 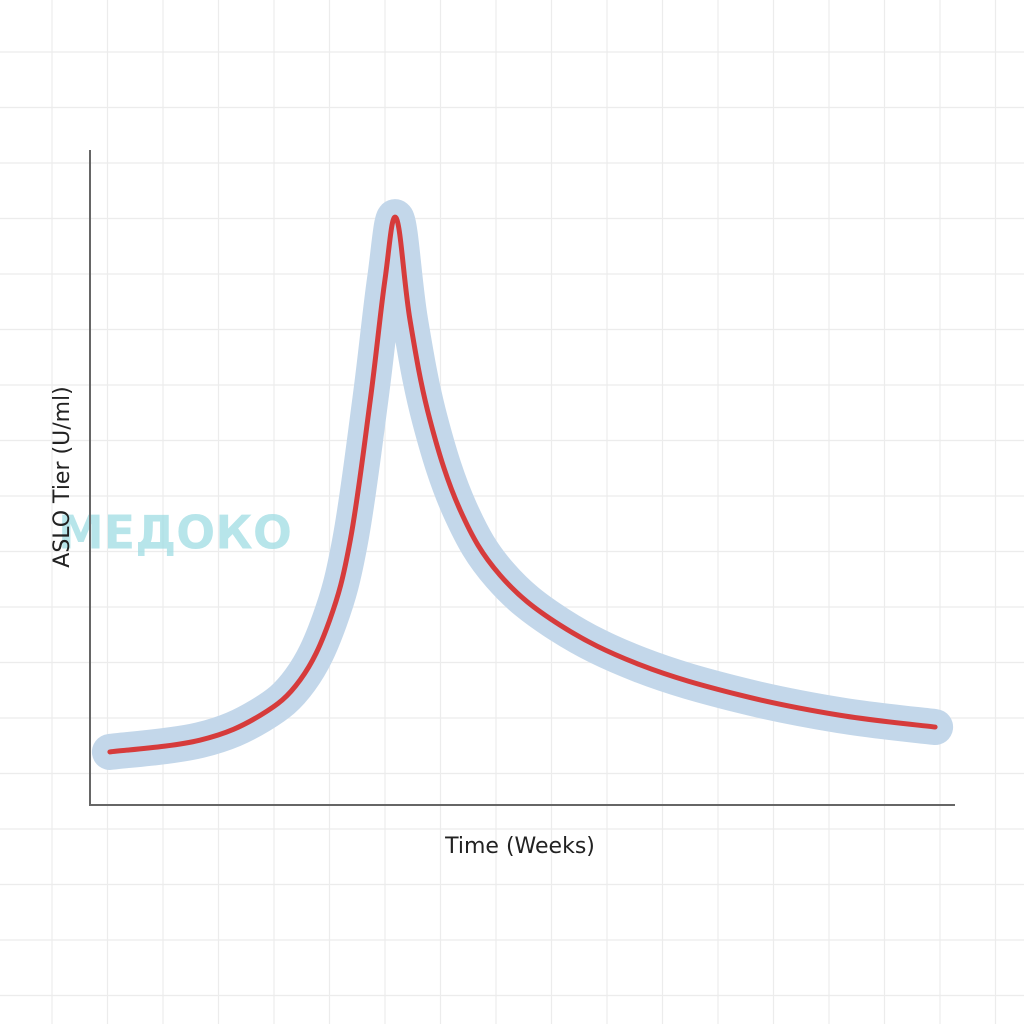 I want to click on y-axis-label: ASLO Tier (U/ml), so click(x=62, y=476).